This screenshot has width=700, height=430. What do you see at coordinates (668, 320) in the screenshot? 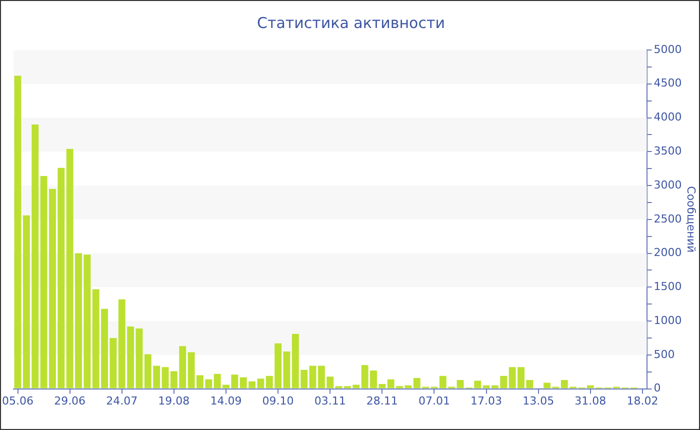
I see `y-tick-label: 1000` at bounding box center [668, 320].